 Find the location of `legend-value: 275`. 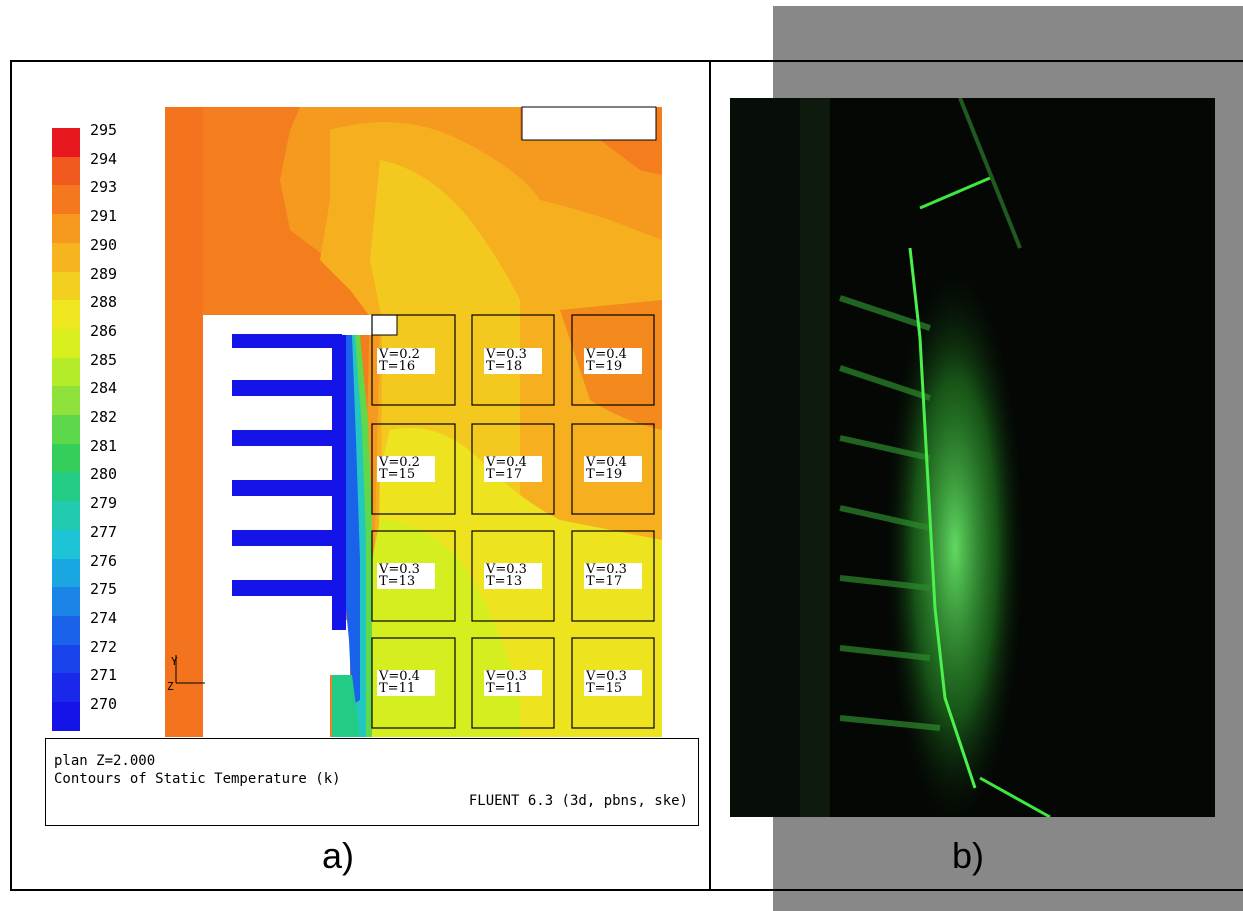

legend-value: 275 is located at coordinates (104, 589).